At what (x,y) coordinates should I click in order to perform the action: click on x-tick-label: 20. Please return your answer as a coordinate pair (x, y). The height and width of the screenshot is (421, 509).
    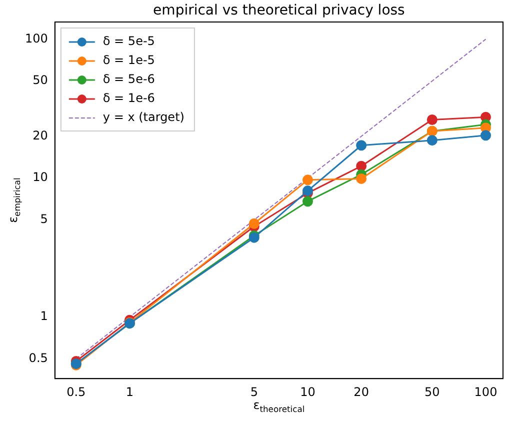
    Looking at the image, I should click on (361, 391).